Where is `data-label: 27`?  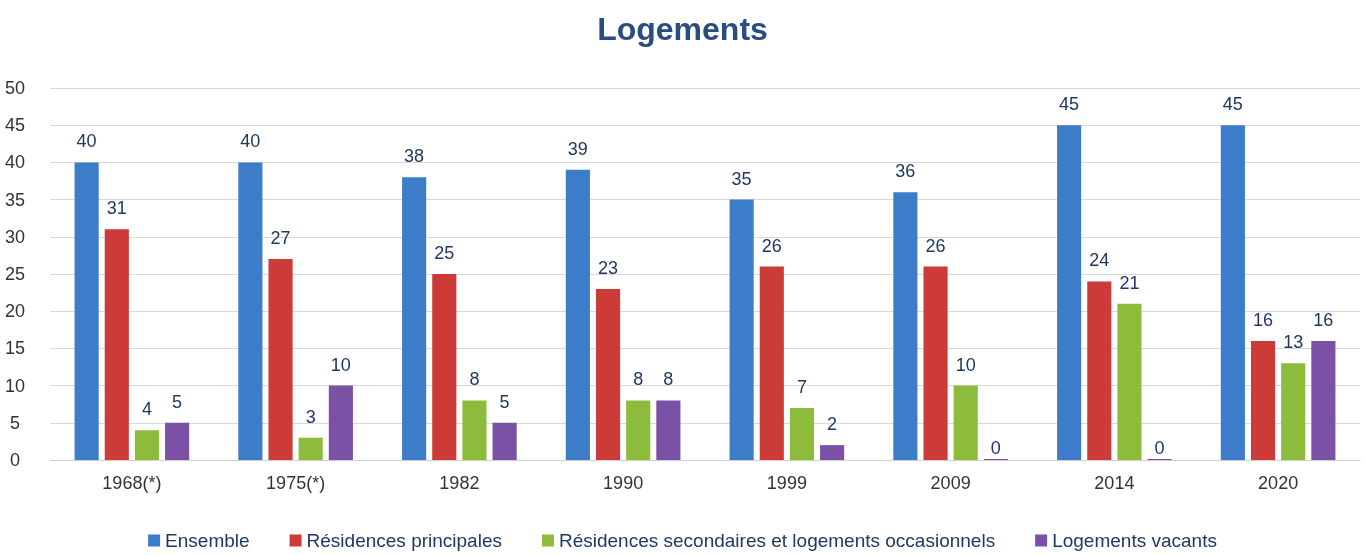
data-label: 27 is located at coordinates (280, 238).